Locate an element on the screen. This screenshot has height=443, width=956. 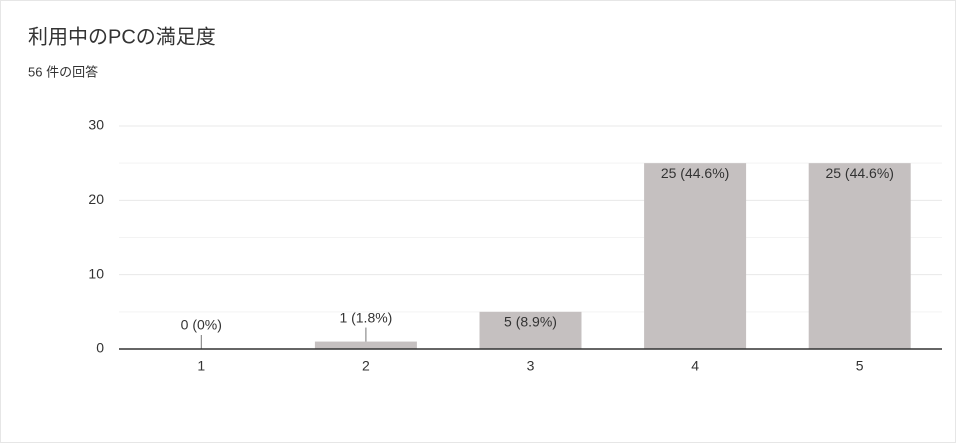
chart-title: 利用中のPCの満足度 is located at coordinates (122, 36).